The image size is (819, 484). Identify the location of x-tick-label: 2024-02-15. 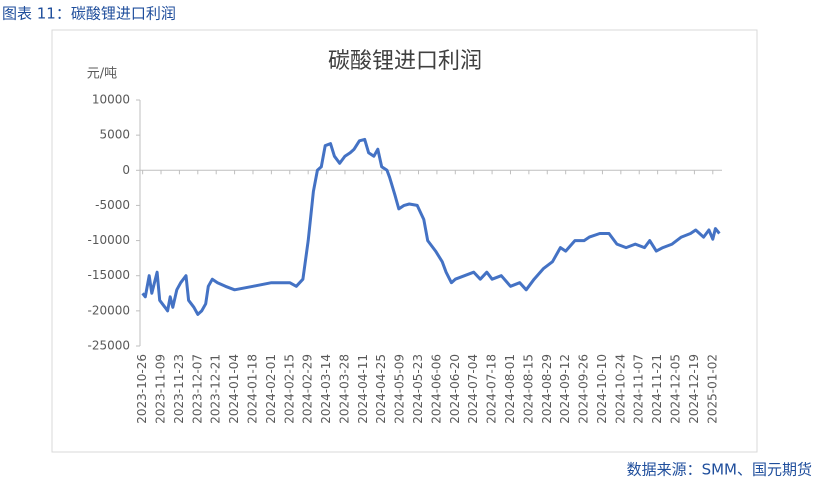
(289, 389).